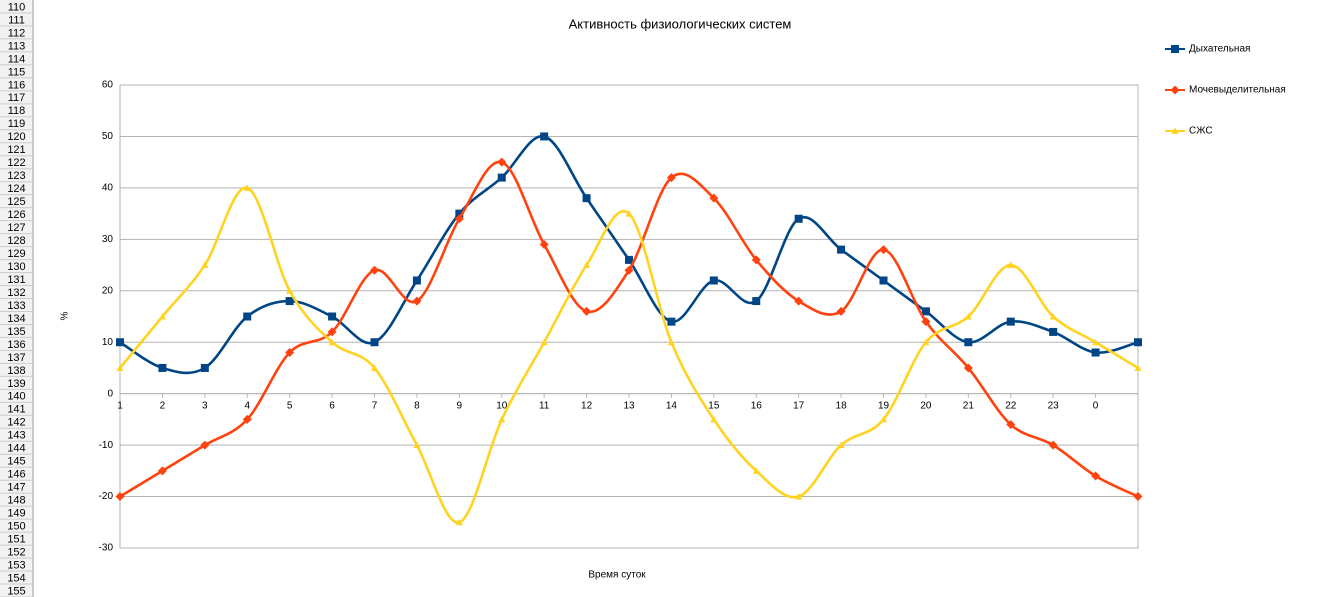 The image size is (1317, 597). Describe the element at coordinates (16, 254) in the screenshot. I see `row-number: 129` at that location.